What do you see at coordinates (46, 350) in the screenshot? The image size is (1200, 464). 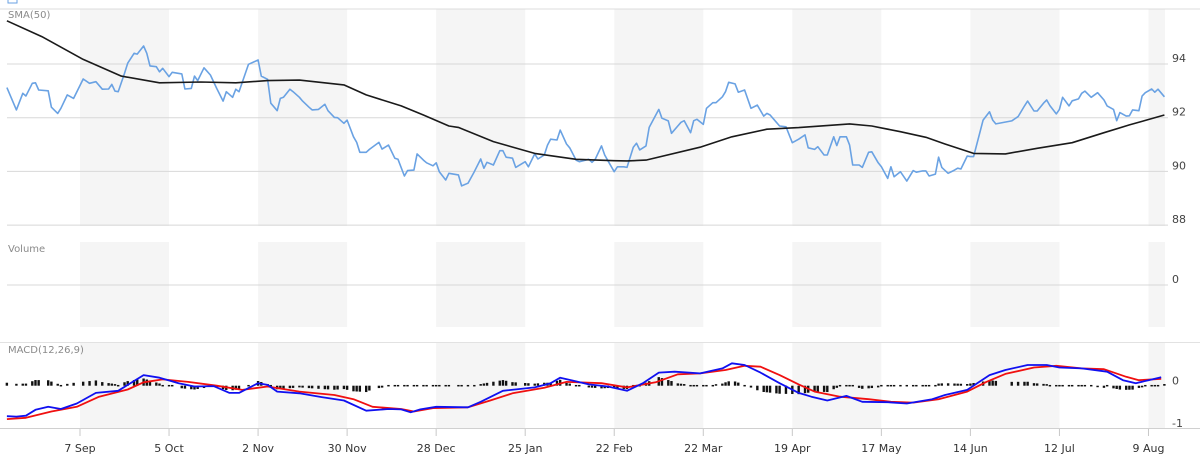 I see `macd-pane-label: MACD(12,26,9)` at bounding box center [46, 350].